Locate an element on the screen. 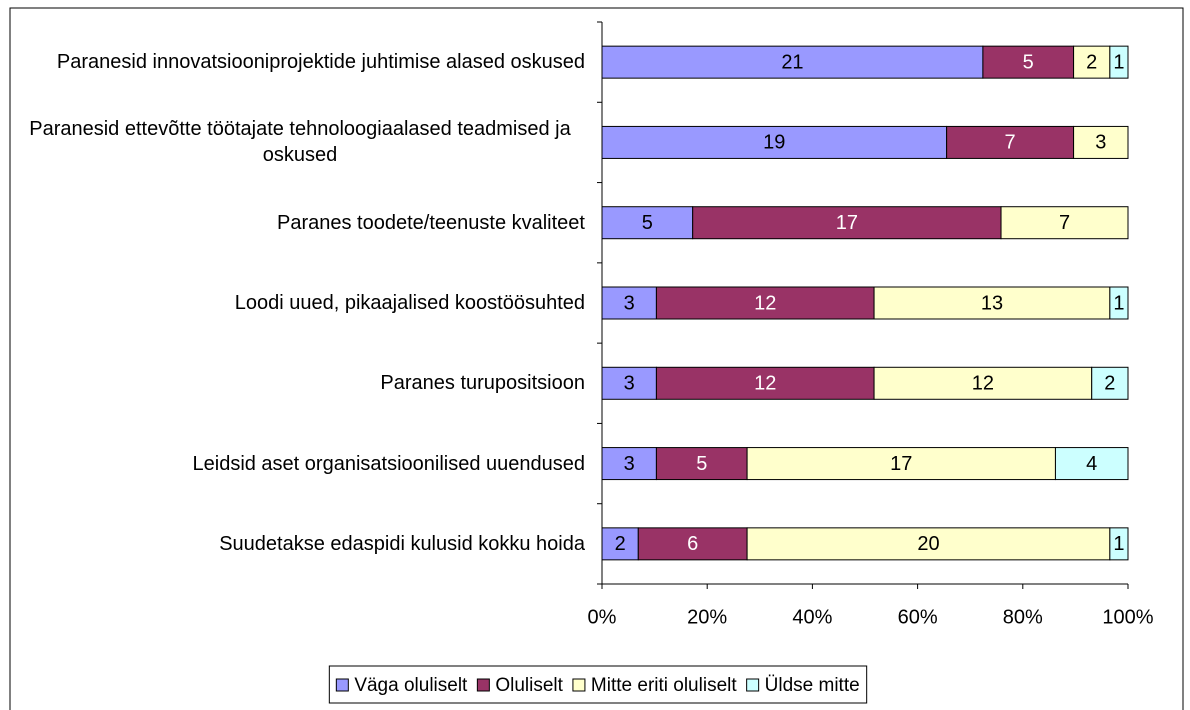 Image resolution: width=1190 pixels, height=710 pixels. x-tick-label: 100% is located at coordinates (1127, 617).